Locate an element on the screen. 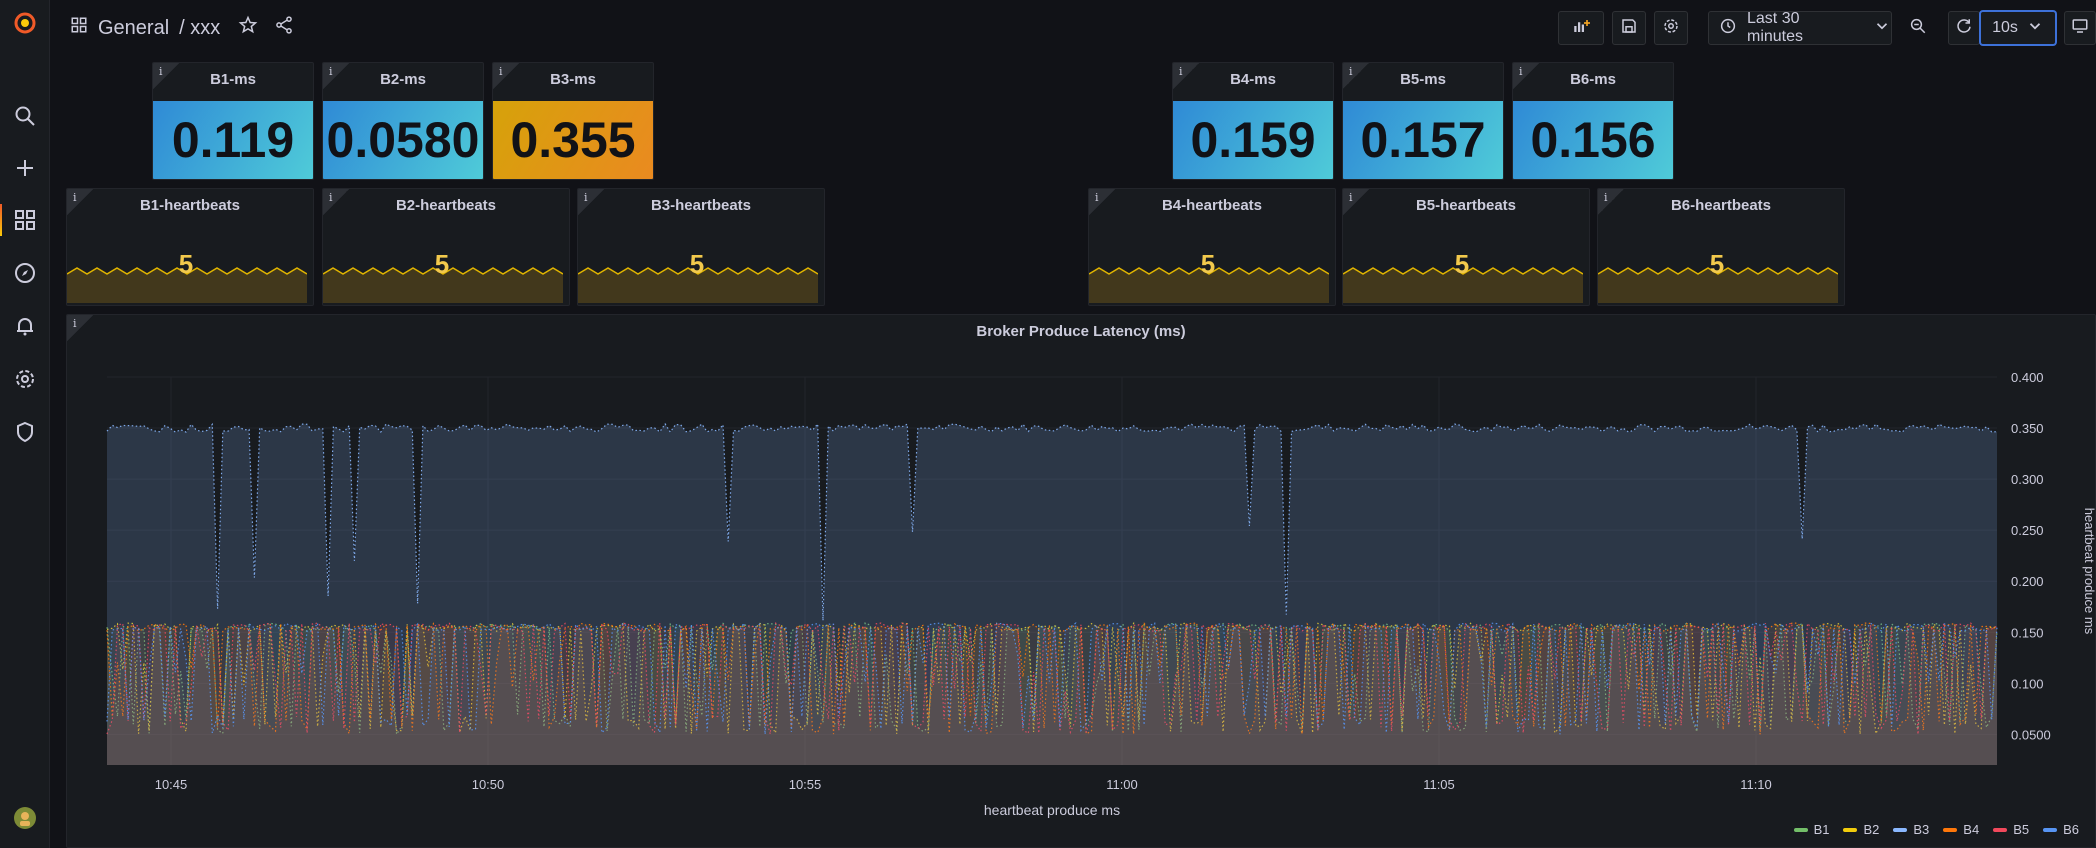 Image resolution: width=2096 pixels, height=848 pixels. save-dashboard-button is located at coordinates (1629, 28).